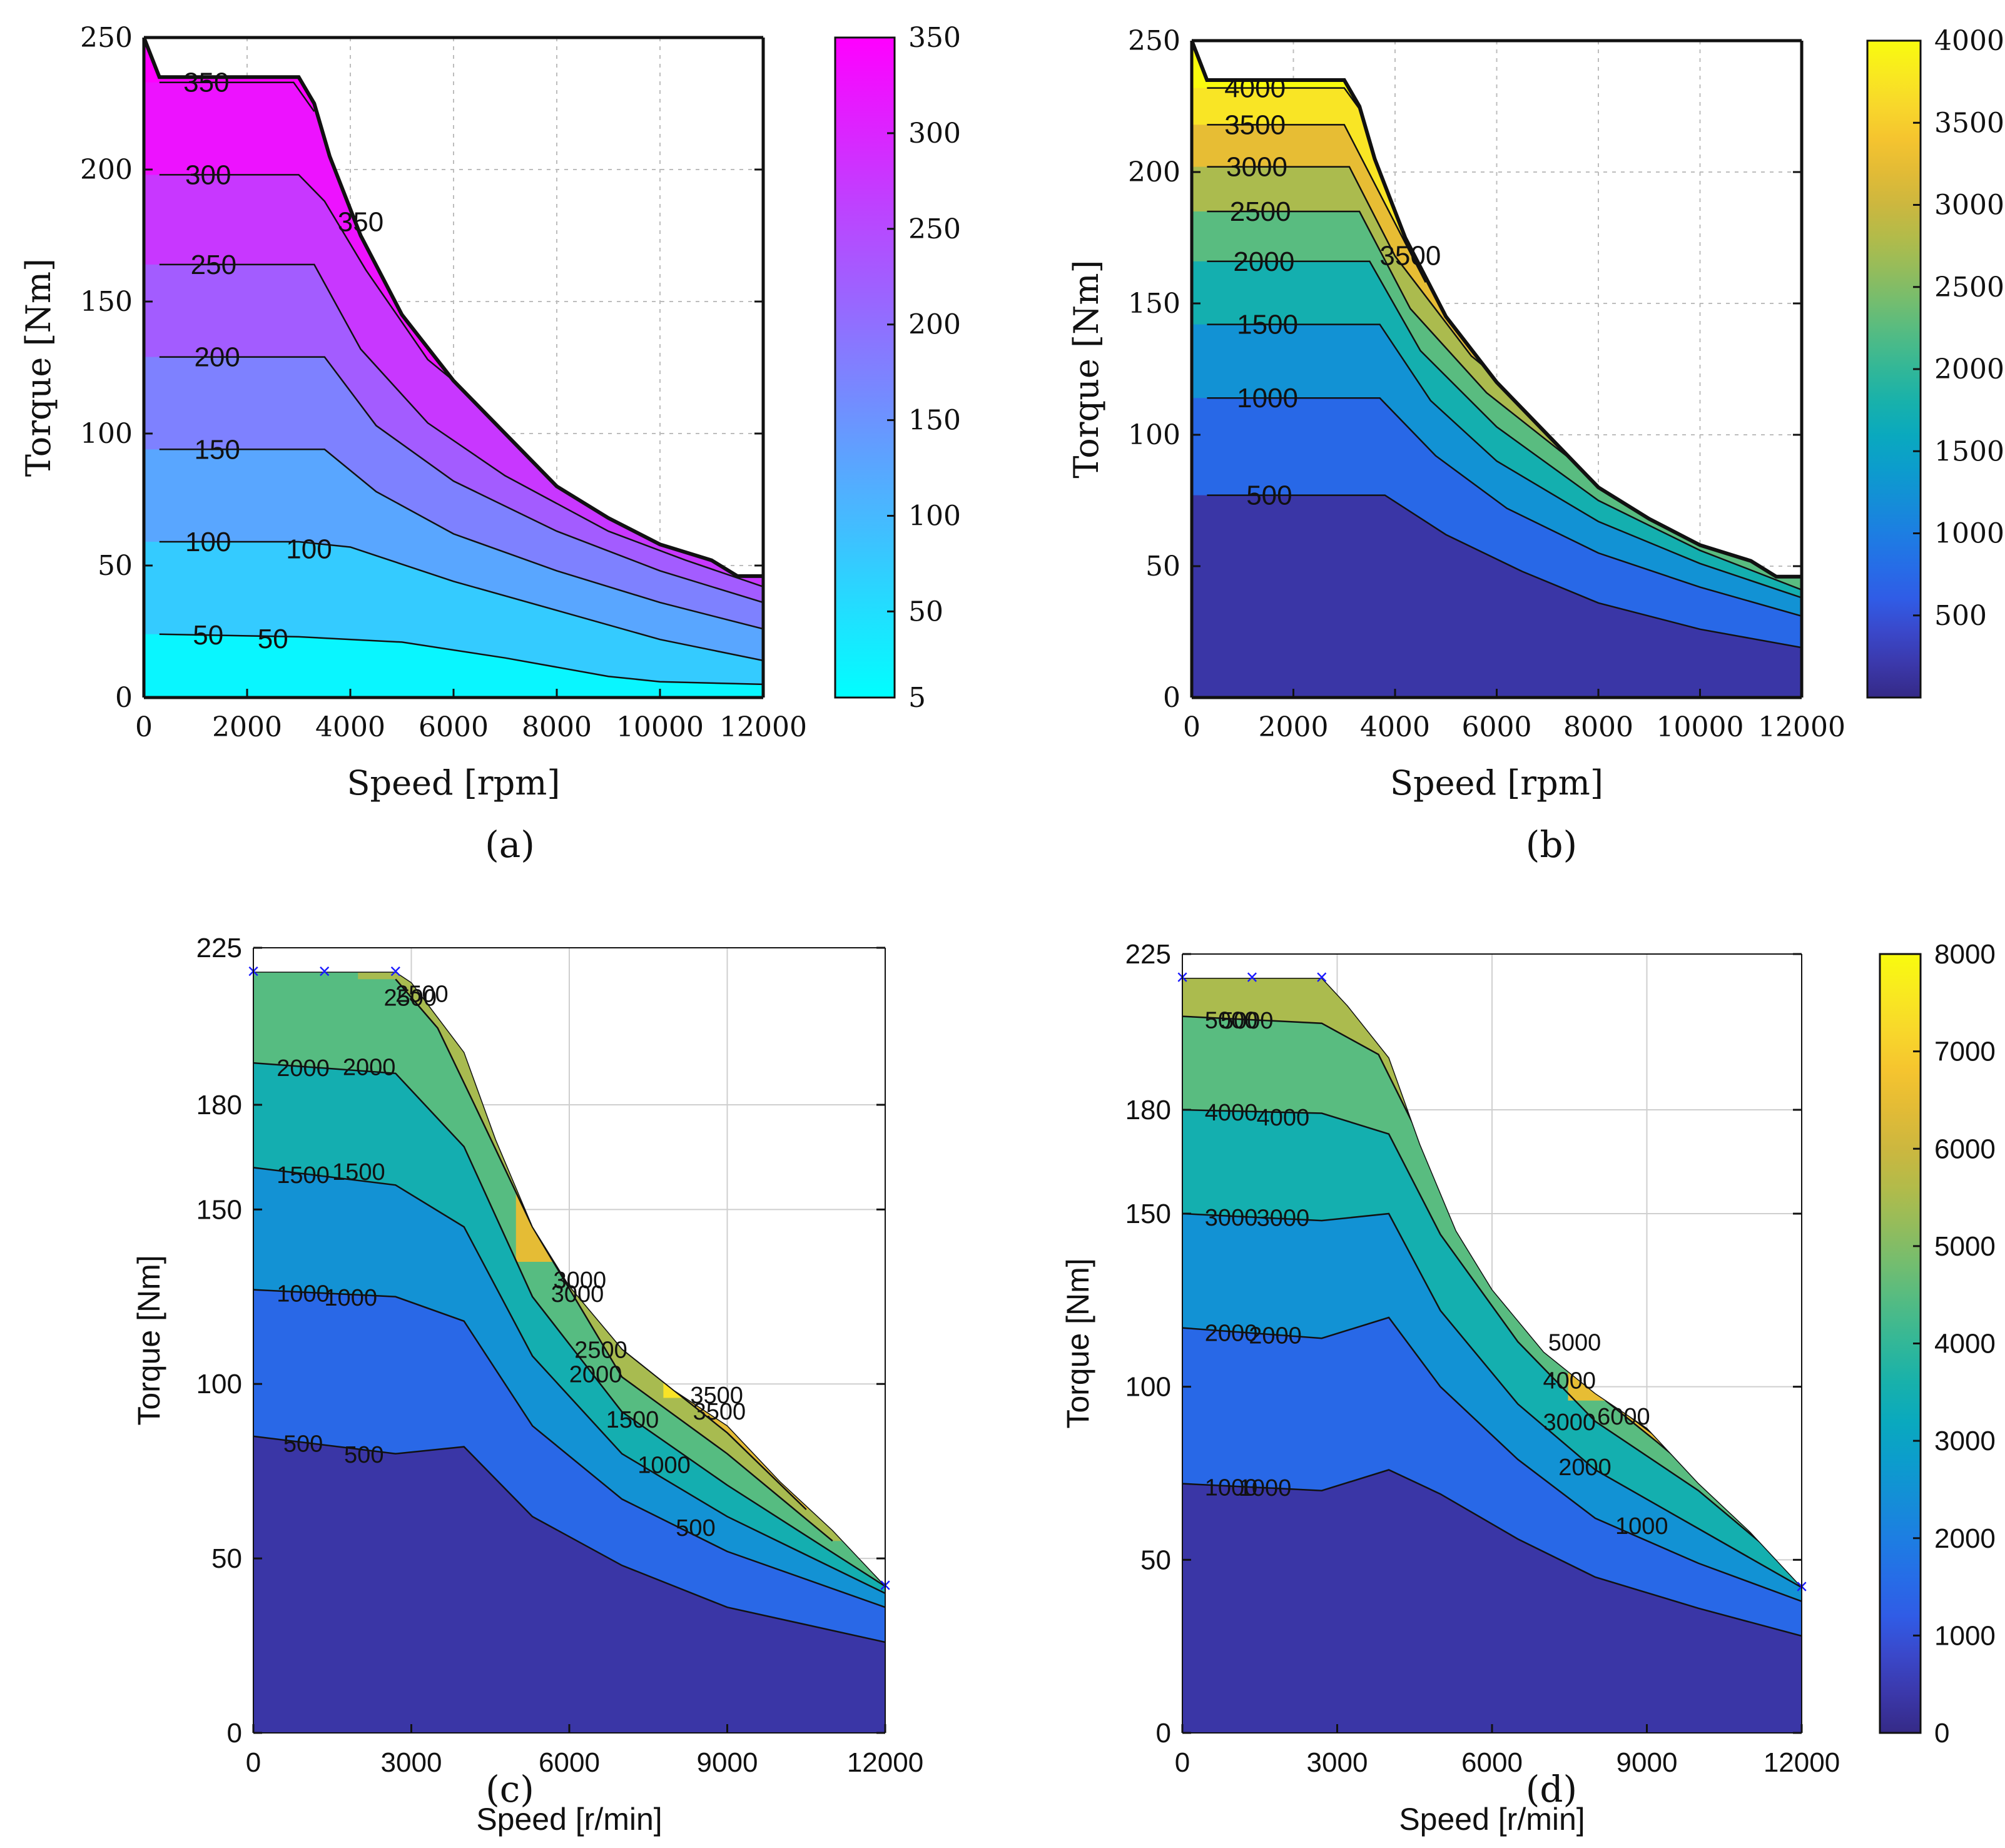  I want to click on contour-labels: 500 1000 1500 2000 2500 3000 3500 4000 3500, so click(1332, 292).